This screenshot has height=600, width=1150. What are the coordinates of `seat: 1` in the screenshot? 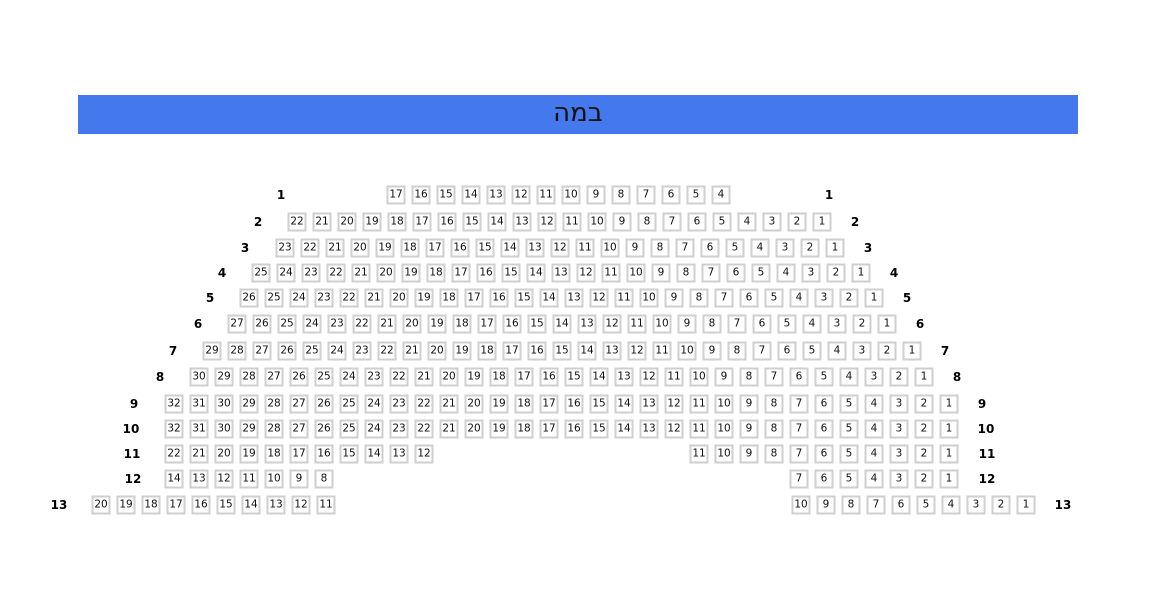 It's located at (874, 298).